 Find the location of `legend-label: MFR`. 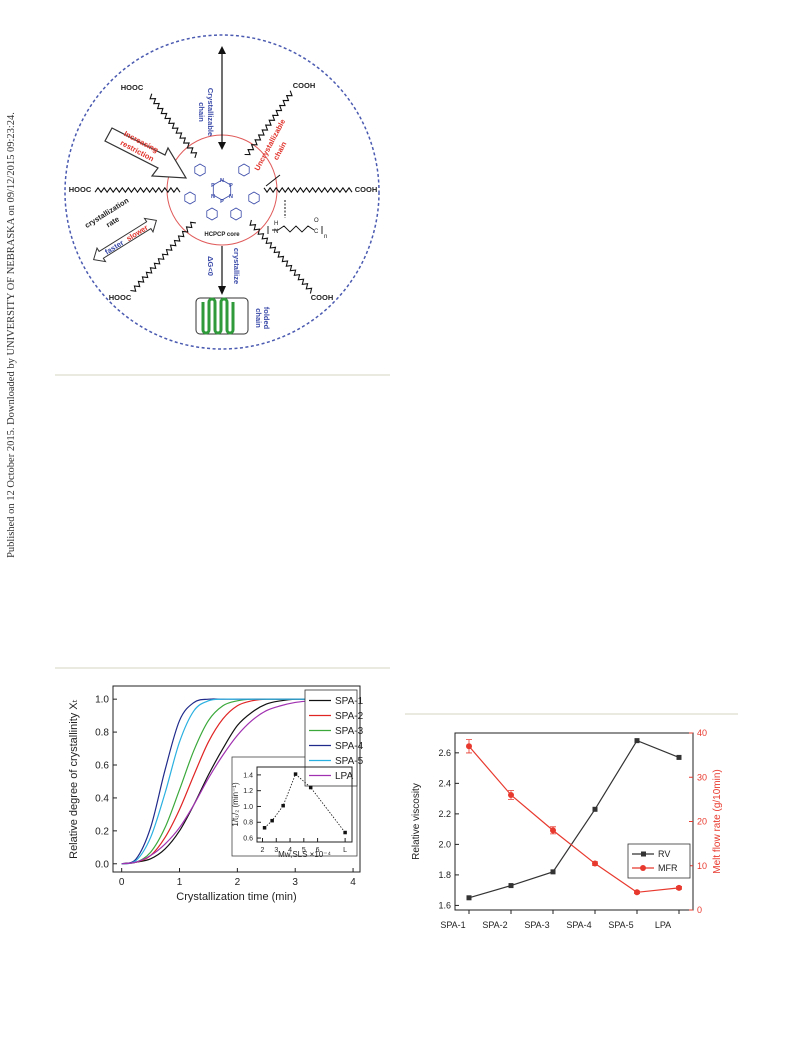

legend-label: MFR is located at coordinates (668, 868).